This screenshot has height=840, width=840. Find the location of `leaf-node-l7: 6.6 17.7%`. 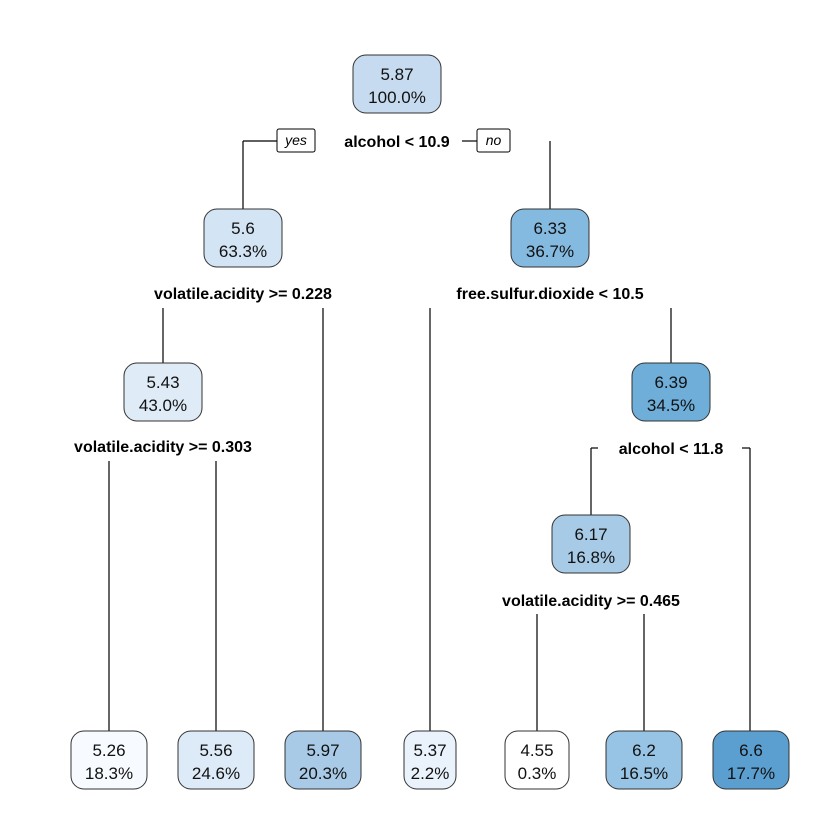

leaf-node-l7: 6.6 17.7% is located at coordinates (751, 760).